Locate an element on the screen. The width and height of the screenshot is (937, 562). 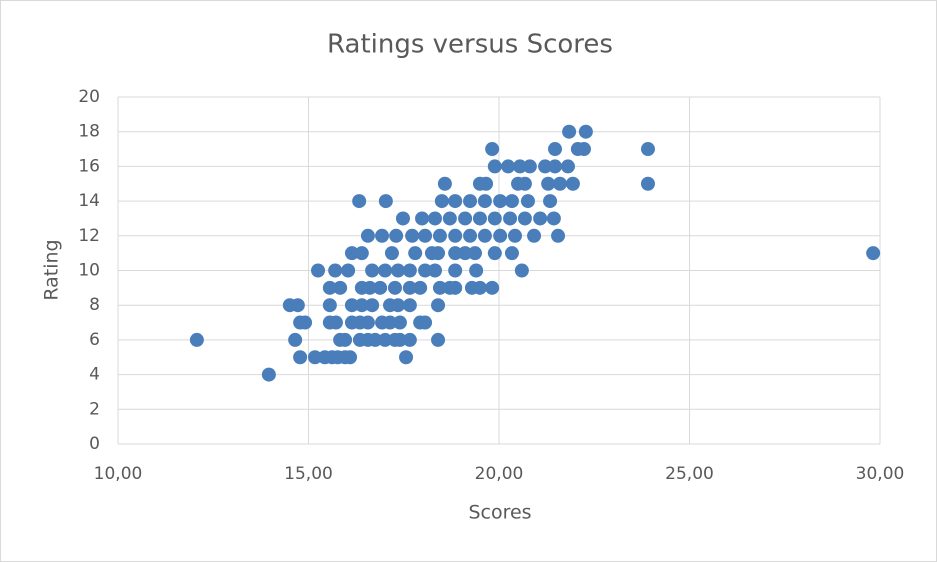
y-tick-label: 6 is located at coordinates (94, 340).